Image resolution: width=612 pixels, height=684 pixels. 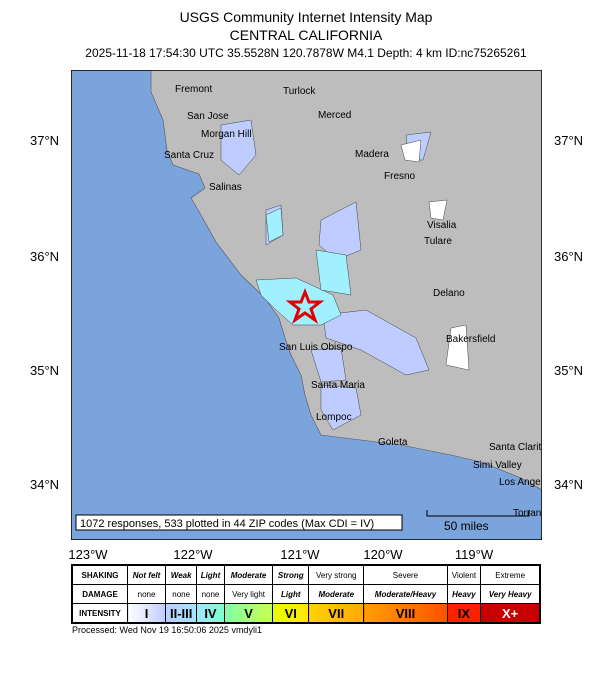 I want to click on cdi-zip-i, so click(x=435, y=255).